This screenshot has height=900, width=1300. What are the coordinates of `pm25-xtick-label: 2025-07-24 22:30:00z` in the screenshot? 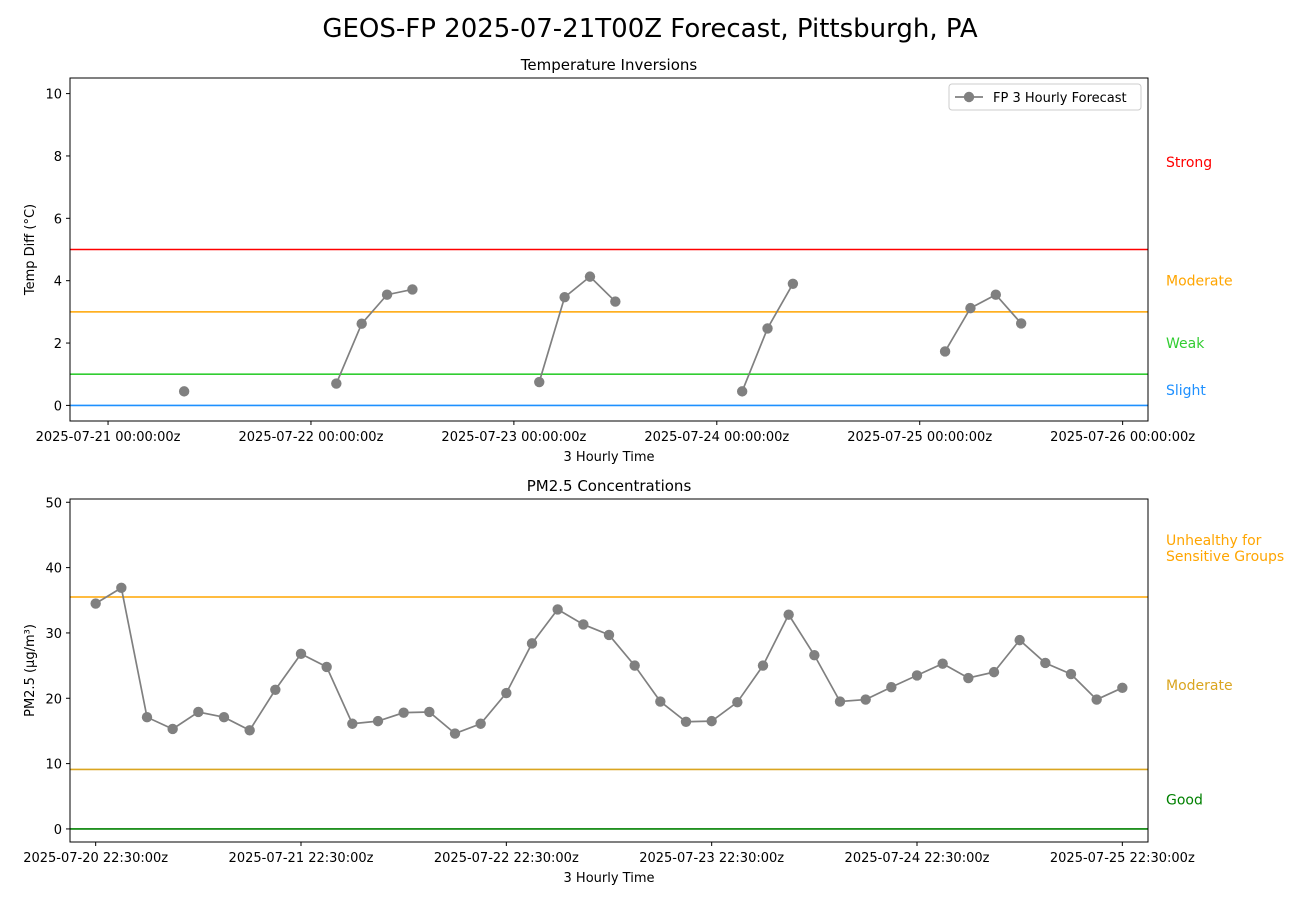 It's located at (917, 858).